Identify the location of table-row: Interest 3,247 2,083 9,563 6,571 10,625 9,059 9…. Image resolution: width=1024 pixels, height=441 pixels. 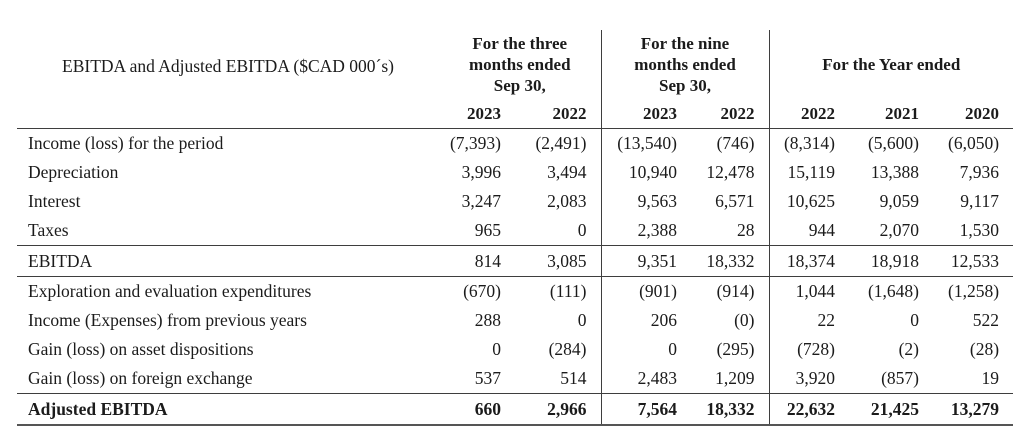
(515, 201).